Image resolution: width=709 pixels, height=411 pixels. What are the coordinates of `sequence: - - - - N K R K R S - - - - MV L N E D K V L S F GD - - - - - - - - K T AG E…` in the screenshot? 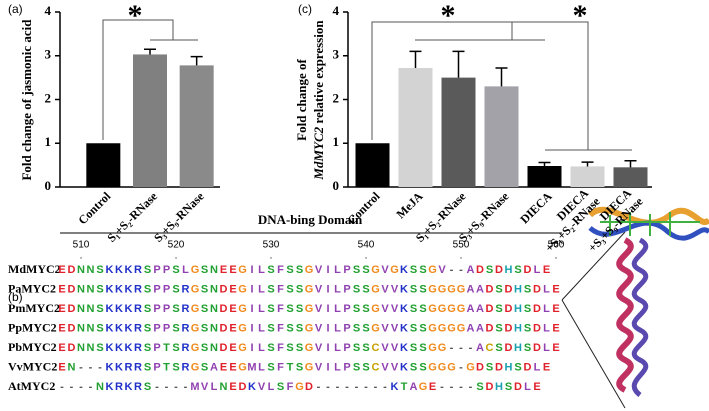 It's located at (300, 387).